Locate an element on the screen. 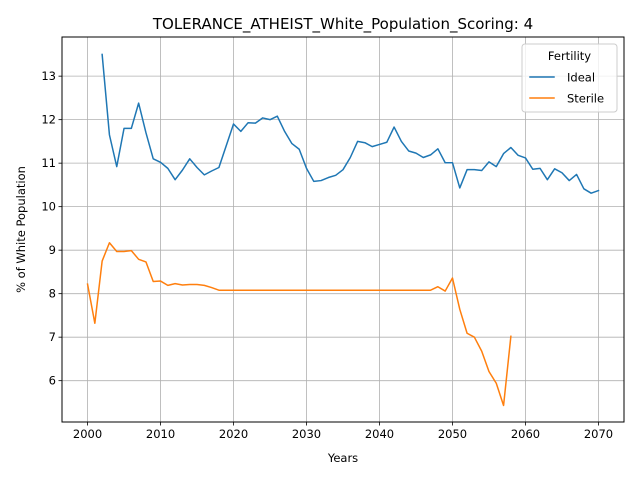 This screenshot has width=640, height=480. y-tick-label: 9 is located at coordinates (52, 250).